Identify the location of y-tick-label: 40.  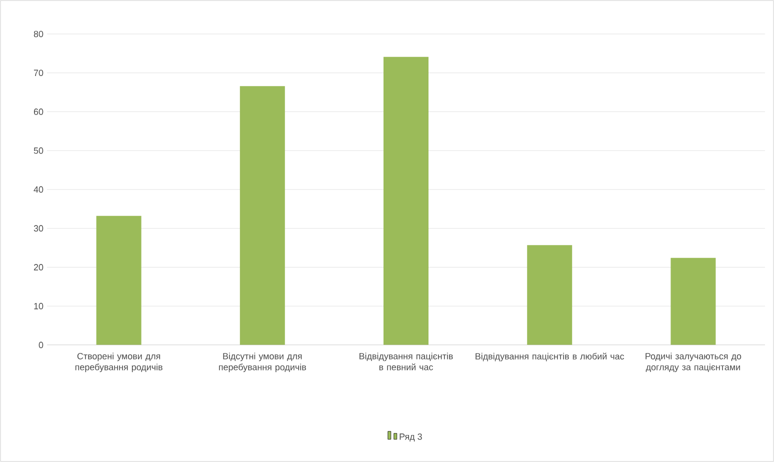
(39, 189).